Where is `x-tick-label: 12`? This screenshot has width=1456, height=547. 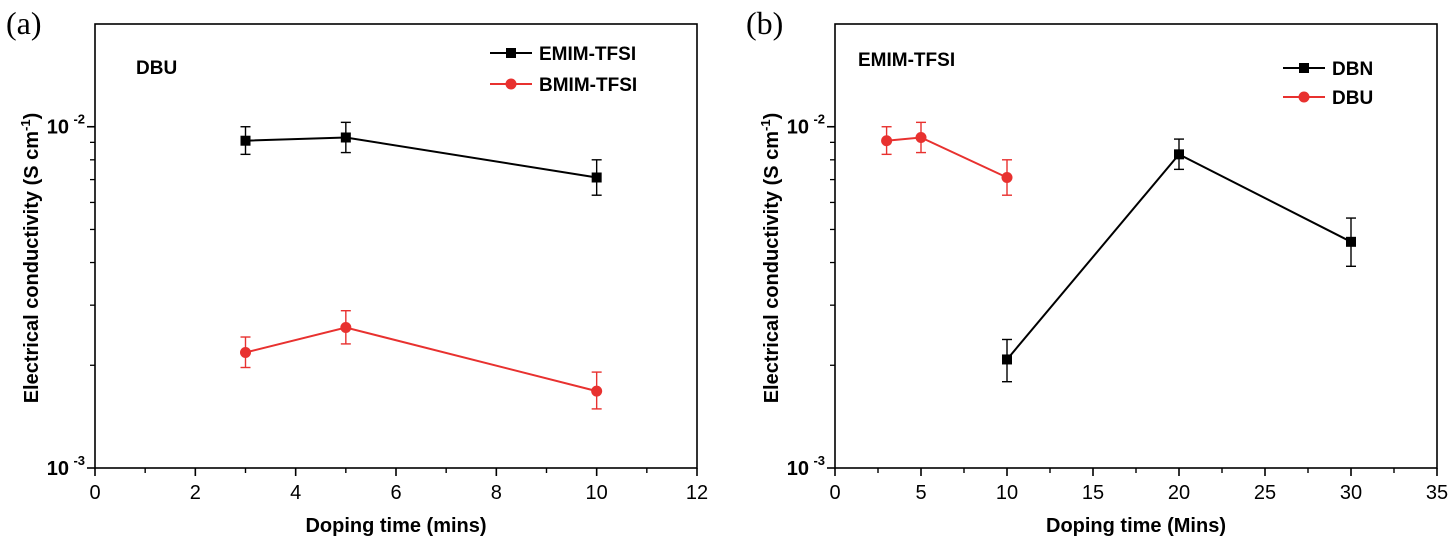 x-tick-label: 12 is located at coordinates (697, 493).